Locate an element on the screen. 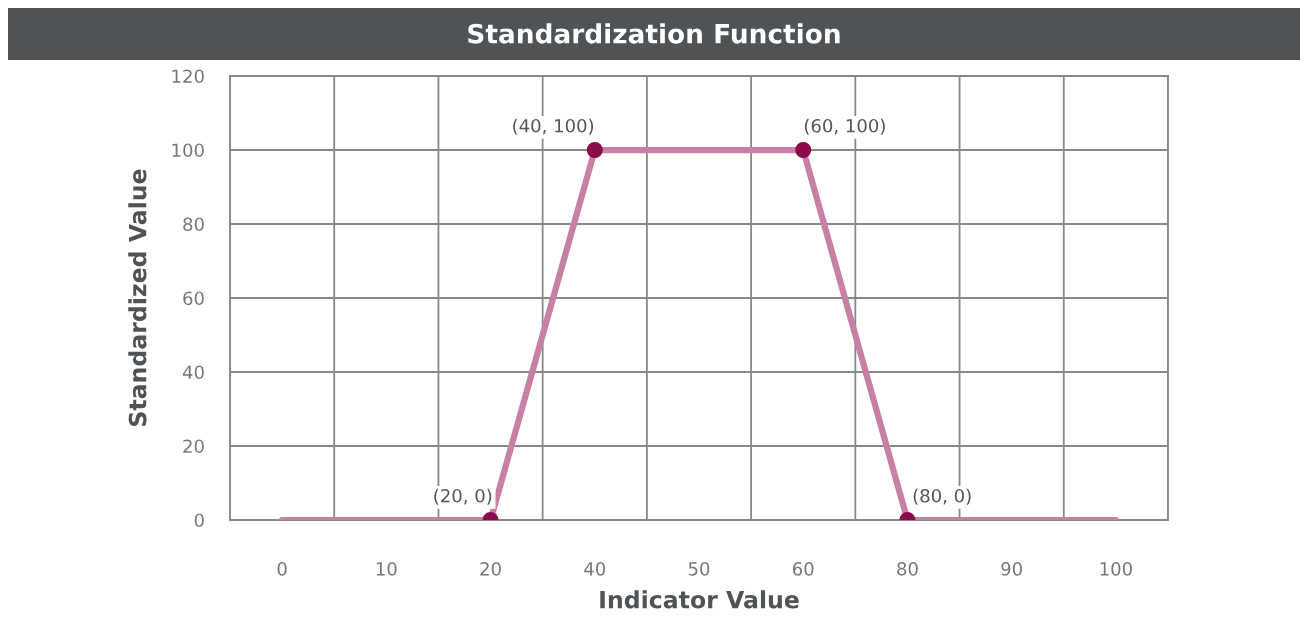 This screenshot has width=1308, height=626. x-tick-label: 80 is located at coordinates (907, 568).